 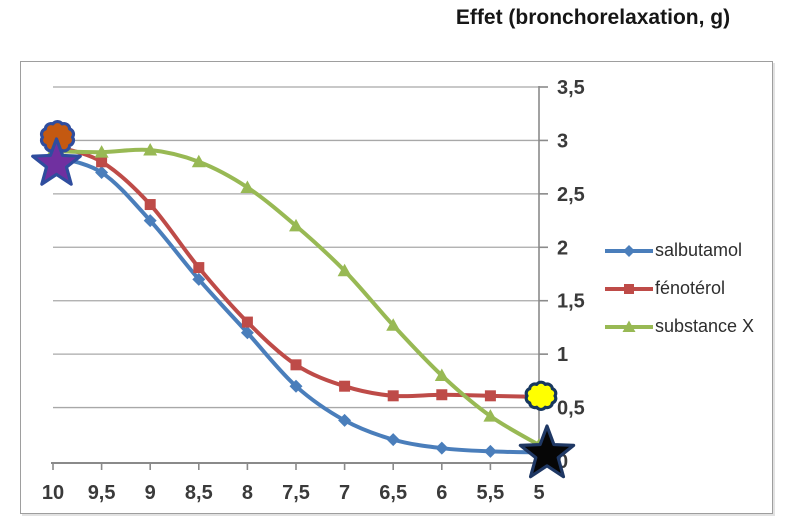 I want to click on y-tick-label: 3,5, so click(x=571, y=88).